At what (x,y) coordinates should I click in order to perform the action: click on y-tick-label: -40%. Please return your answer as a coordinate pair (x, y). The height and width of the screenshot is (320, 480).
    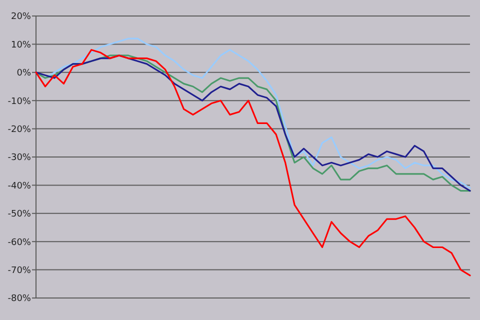
    Looking at the image, I should click on (20, 186).